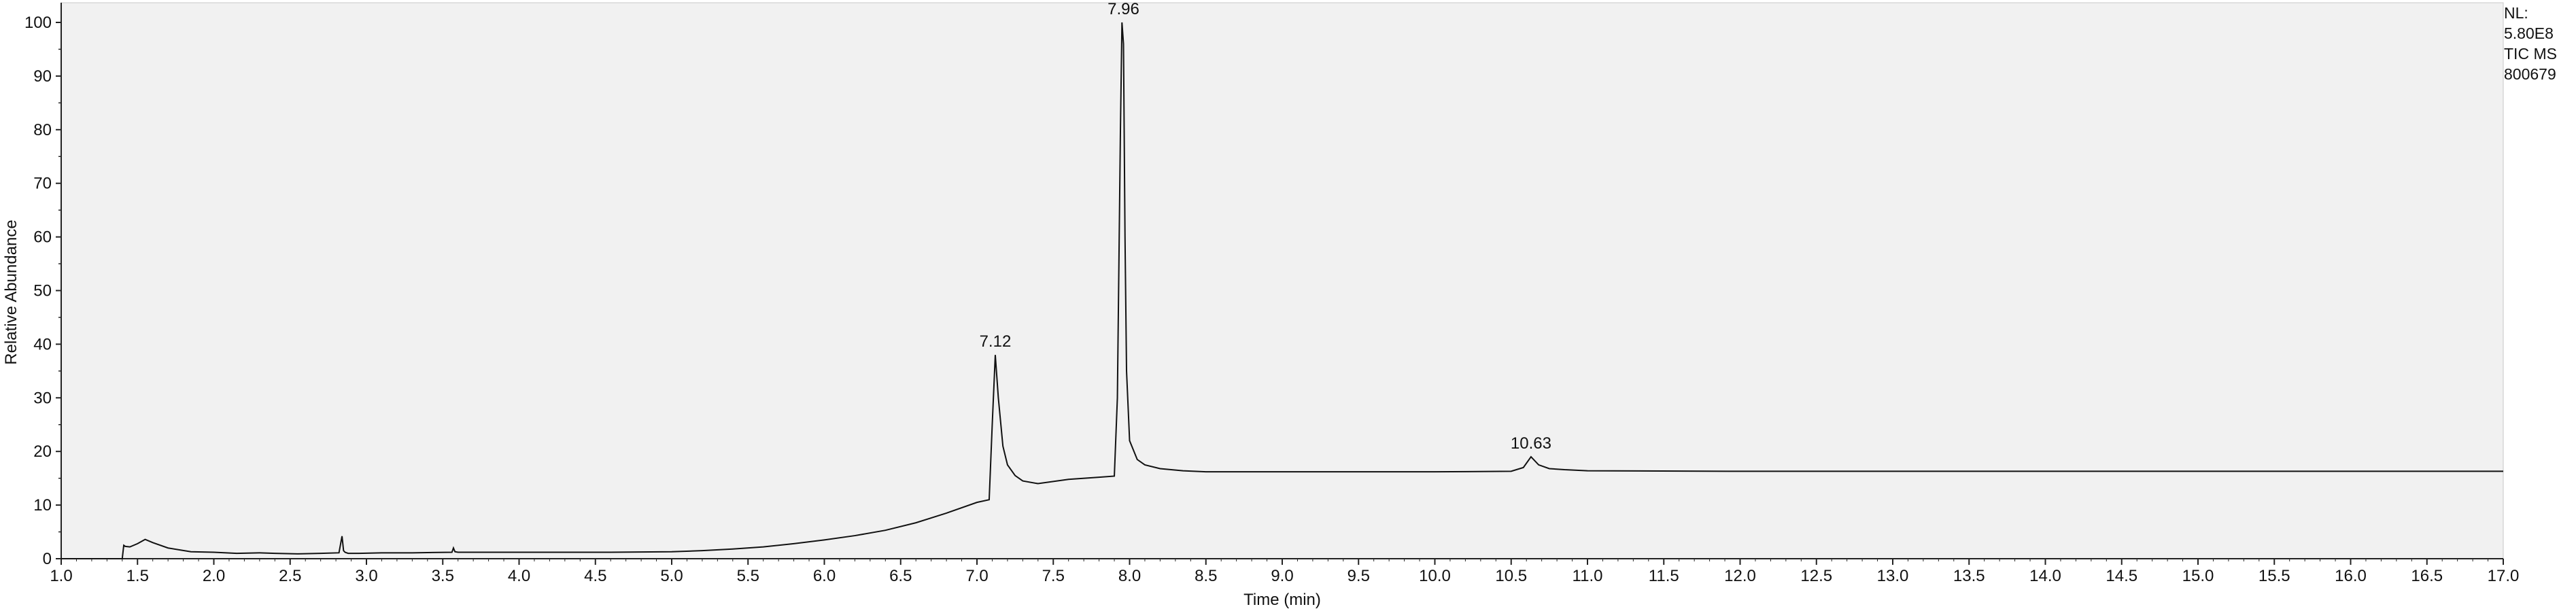 The image size is (2576, 609). Describe the element at coordinates (42, 344) in the screenshot. I see `y-tick-label: 40` at that location.